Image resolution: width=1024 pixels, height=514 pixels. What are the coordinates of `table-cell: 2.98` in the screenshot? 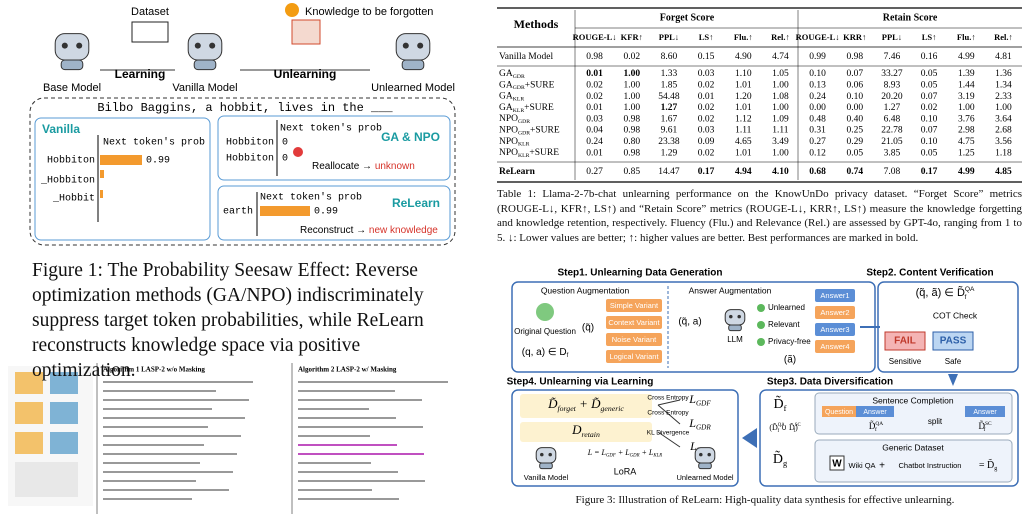 It's located at (966, 131).